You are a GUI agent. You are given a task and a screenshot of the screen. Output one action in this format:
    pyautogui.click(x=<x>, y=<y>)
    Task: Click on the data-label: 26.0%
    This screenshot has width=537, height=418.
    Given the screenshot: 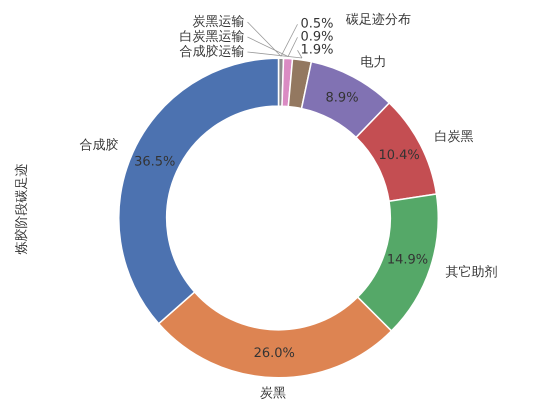 What is the action you would take?
    pyautogui.click(x=274, y=354)
    